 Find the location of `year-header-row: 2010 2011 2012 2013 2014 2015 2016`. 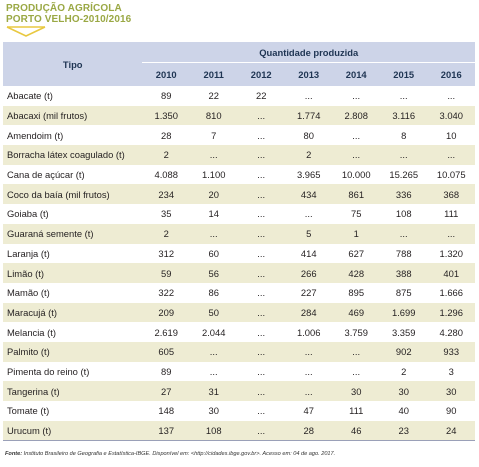

year-header-row: 2010 2011 2012 2013 2014 2015 2016 is located at coordinates (239, 74).